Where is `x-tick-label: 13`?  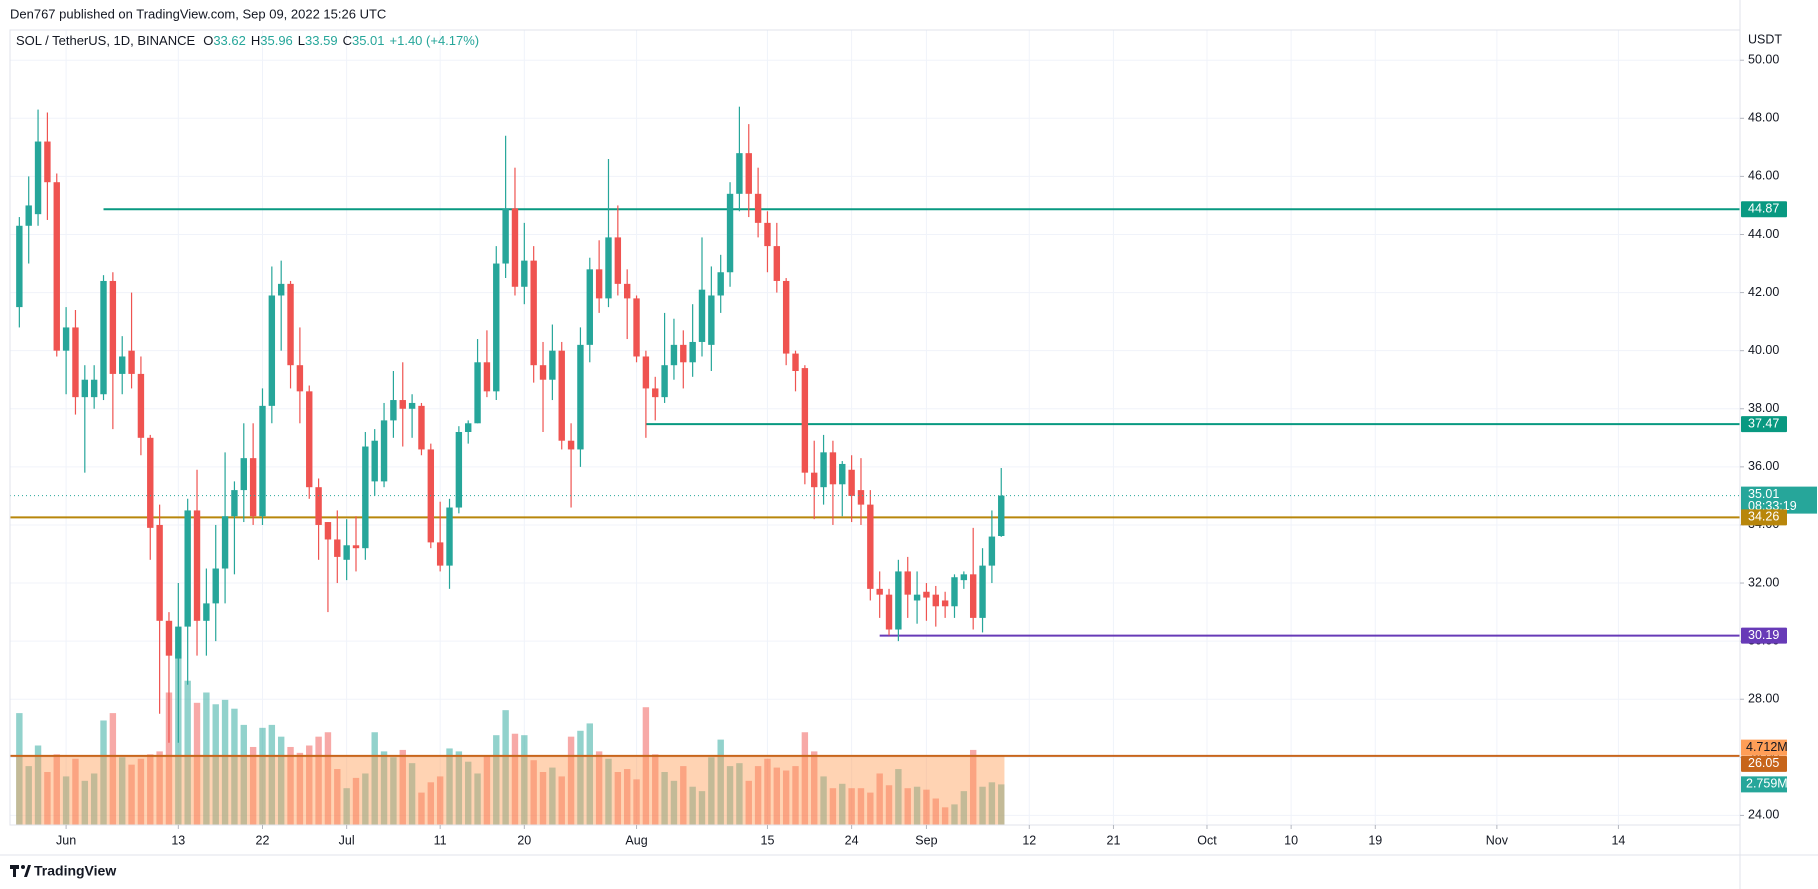
x-tick-label: 13 is located at coordinates (178, 840).